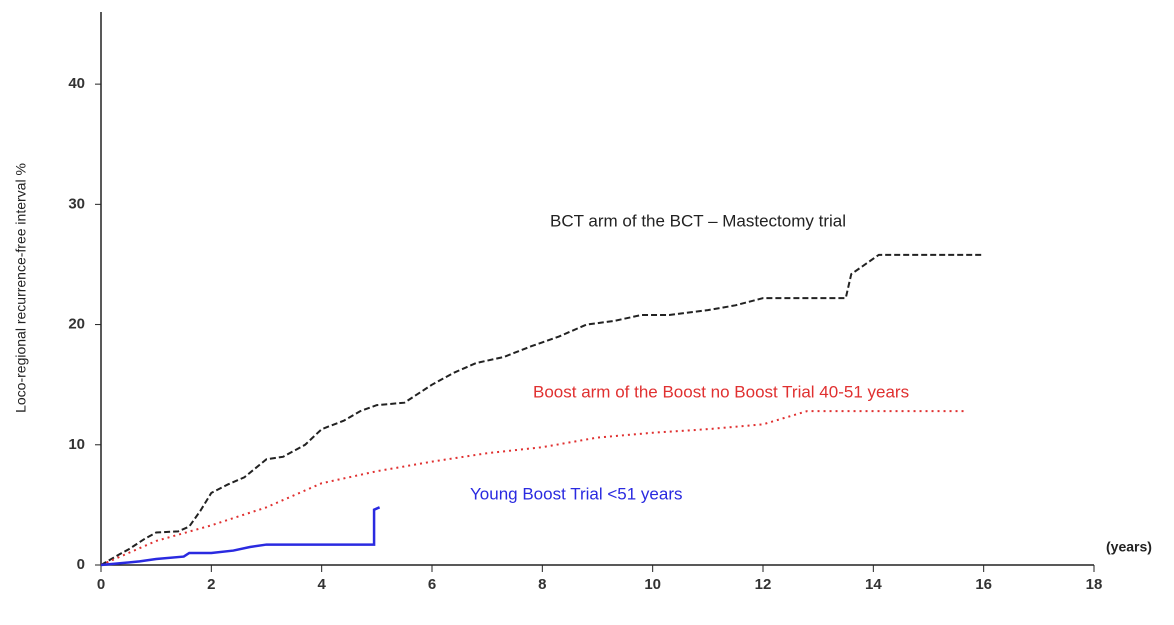  I want to click on x-tick-label: 6, so click(432, 584).